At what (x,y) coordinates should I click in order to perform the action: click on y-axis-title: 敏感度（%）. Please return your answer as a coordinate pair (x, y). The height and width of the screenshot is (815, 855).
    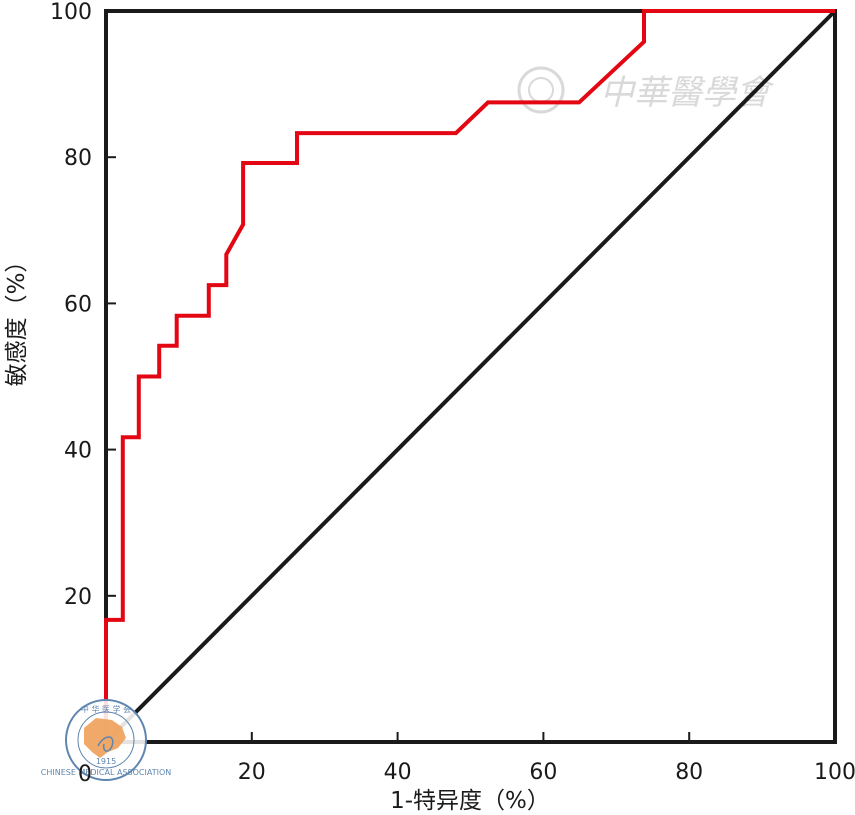
    Looking at the image, I should click on (17, 318).